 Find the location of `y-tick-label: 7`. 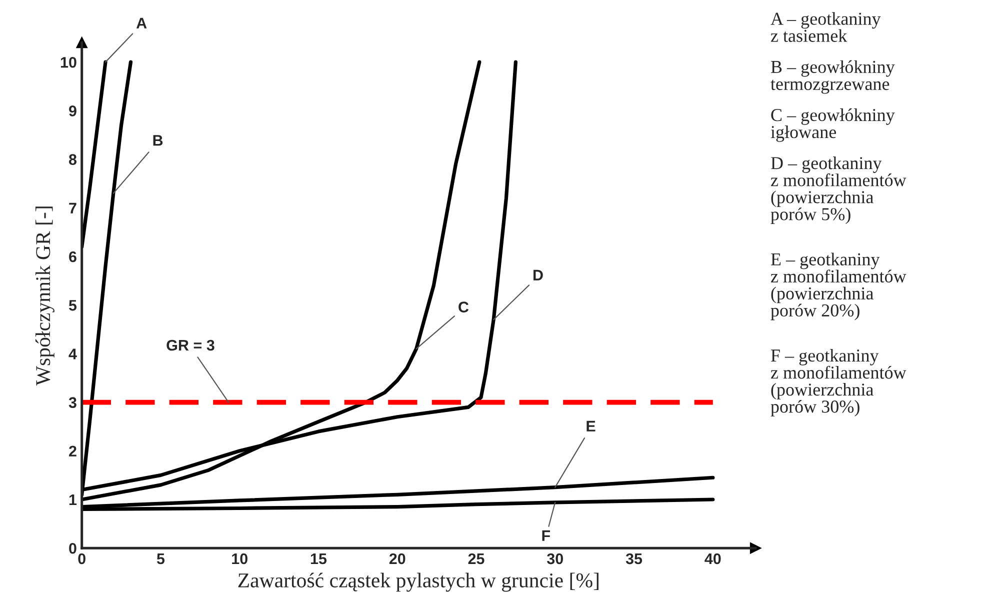

y-tick-label: 7 is located at coordinates (72, 208).